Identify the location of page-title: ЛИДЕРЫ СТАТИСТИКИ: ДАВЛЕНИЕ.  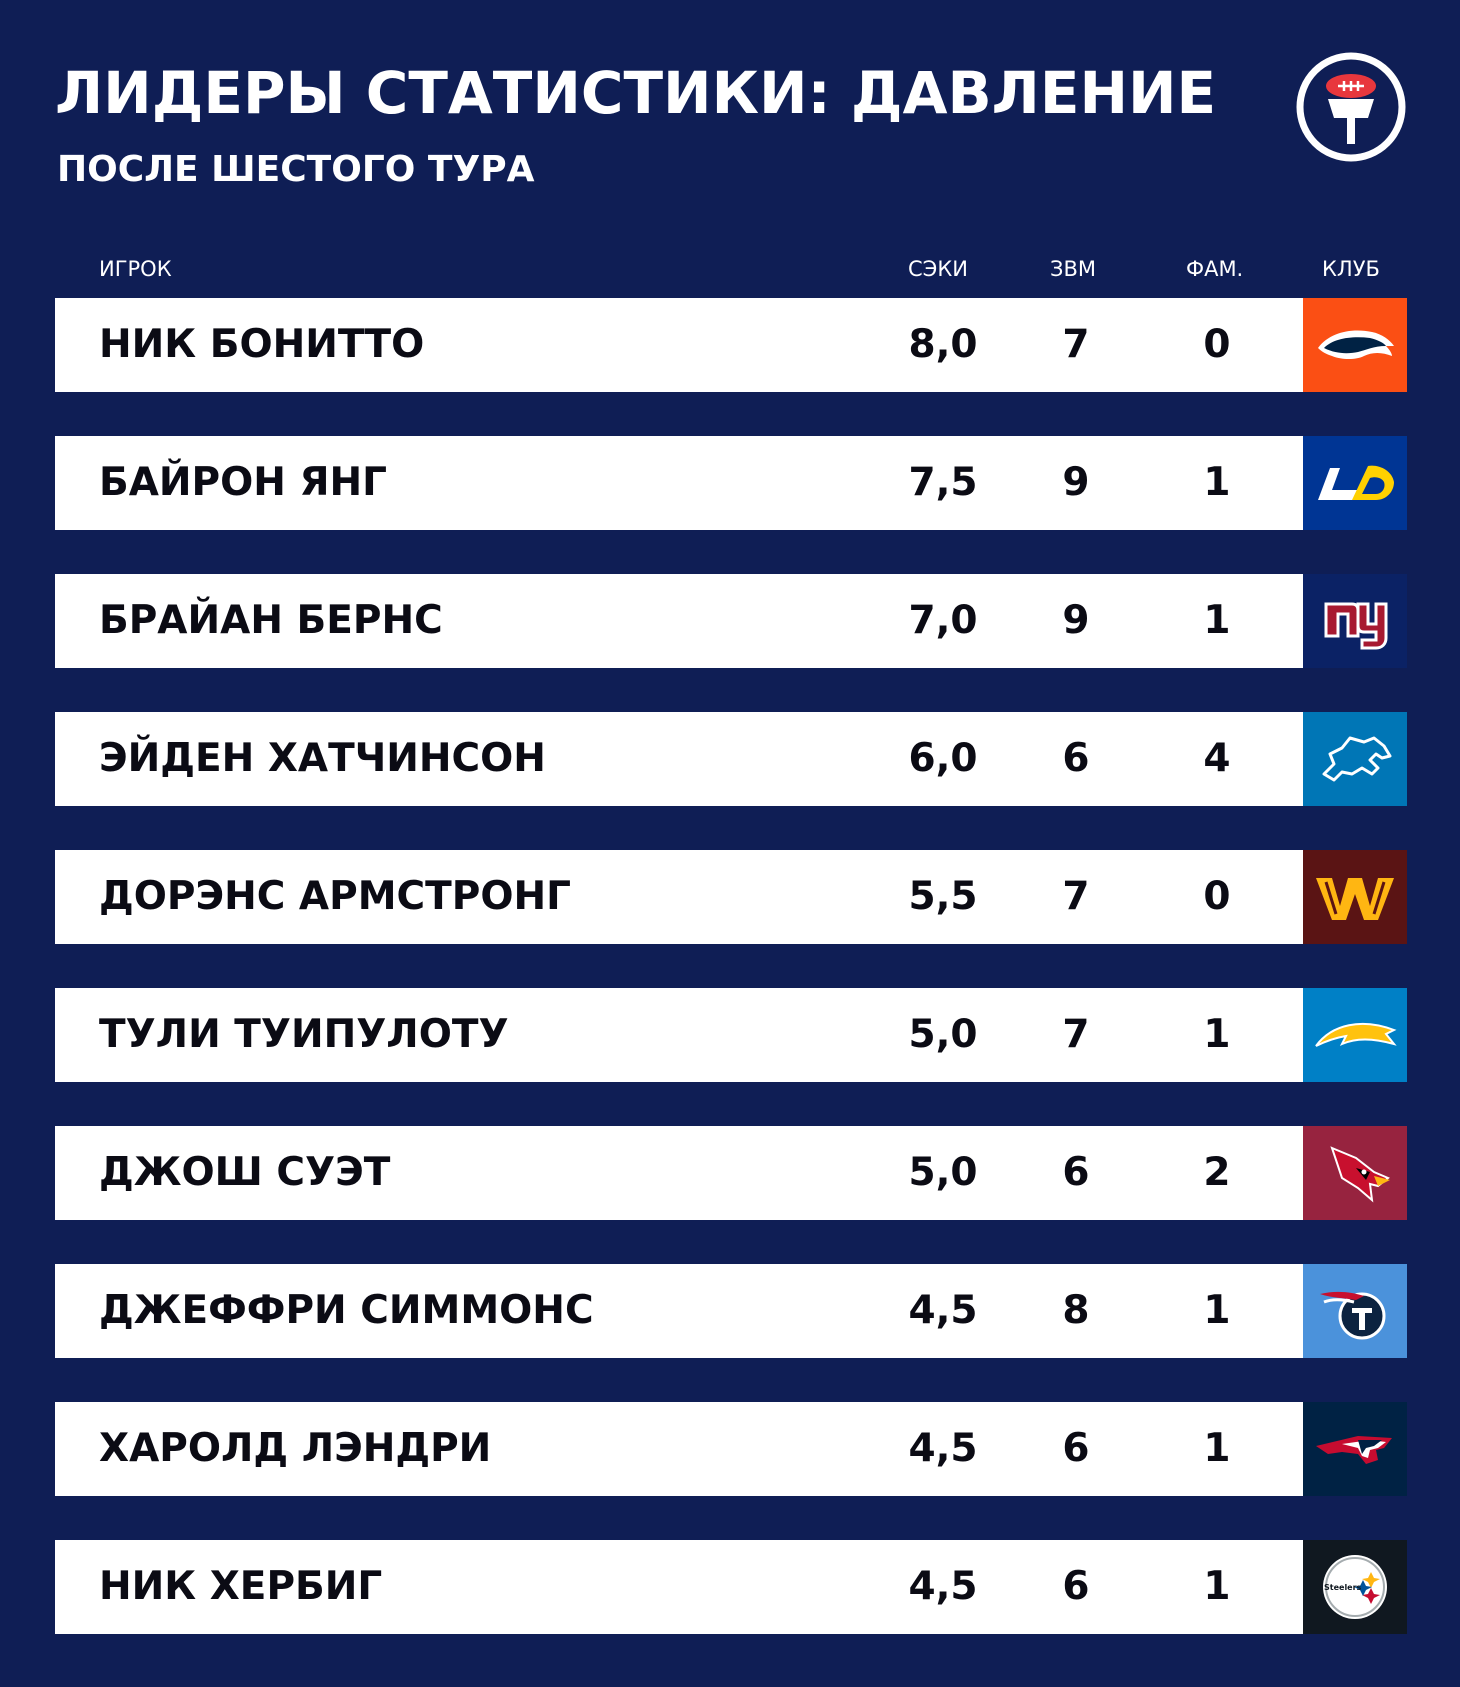
(636, 93).